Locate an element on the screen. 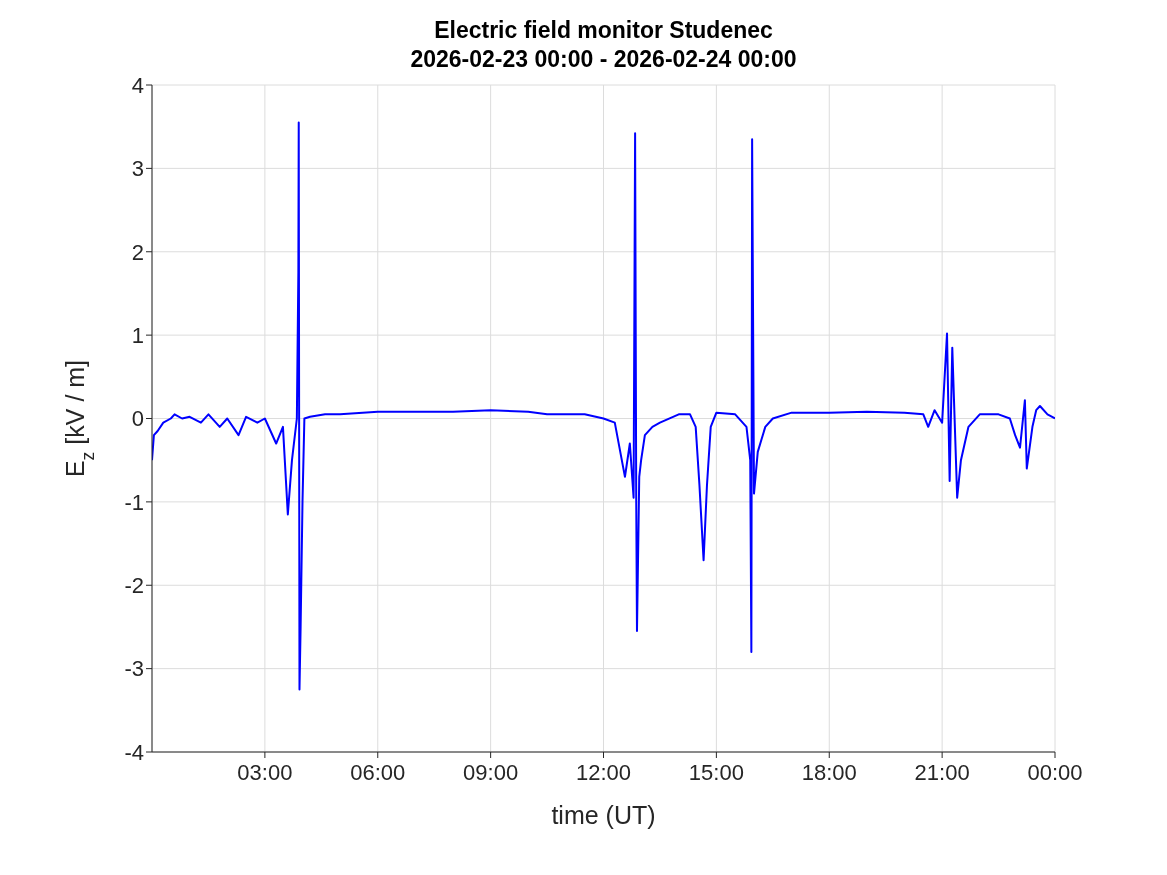 The height and width of the screenshot is (875, 1167). chart-title: Electric field monitor Studenec is located at coordinates (603, 30).